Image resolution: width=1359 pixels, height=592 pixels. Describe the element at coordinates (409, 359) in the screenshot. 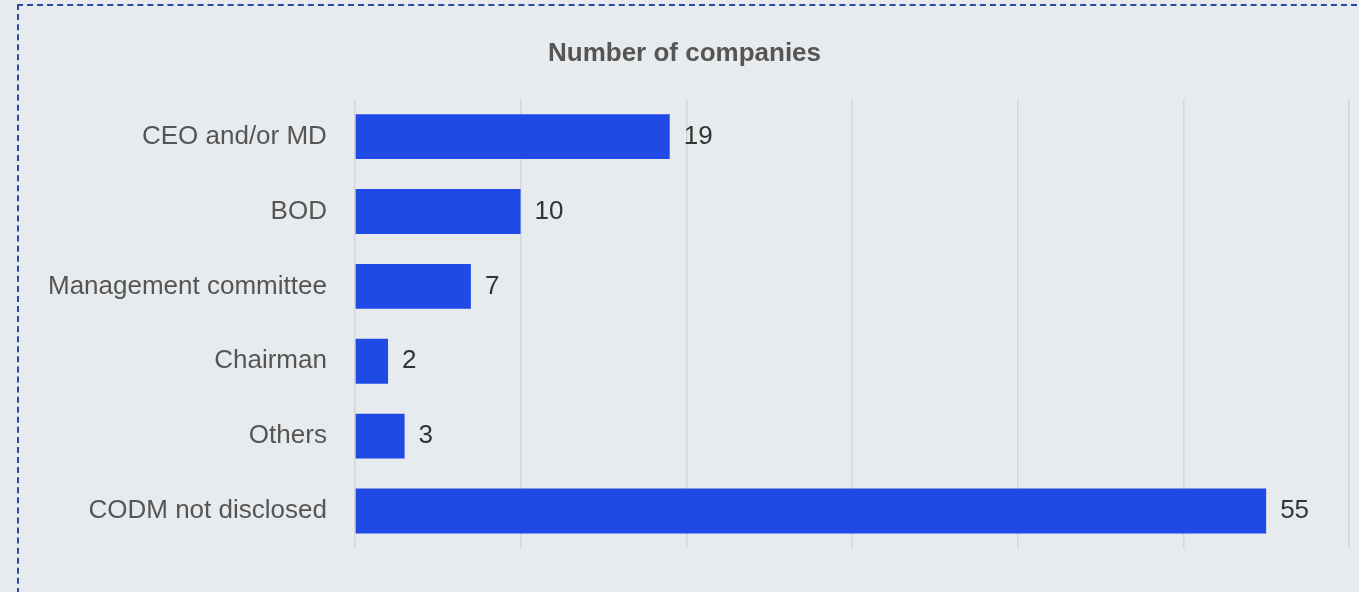

I see `data-label: 2` at that location.